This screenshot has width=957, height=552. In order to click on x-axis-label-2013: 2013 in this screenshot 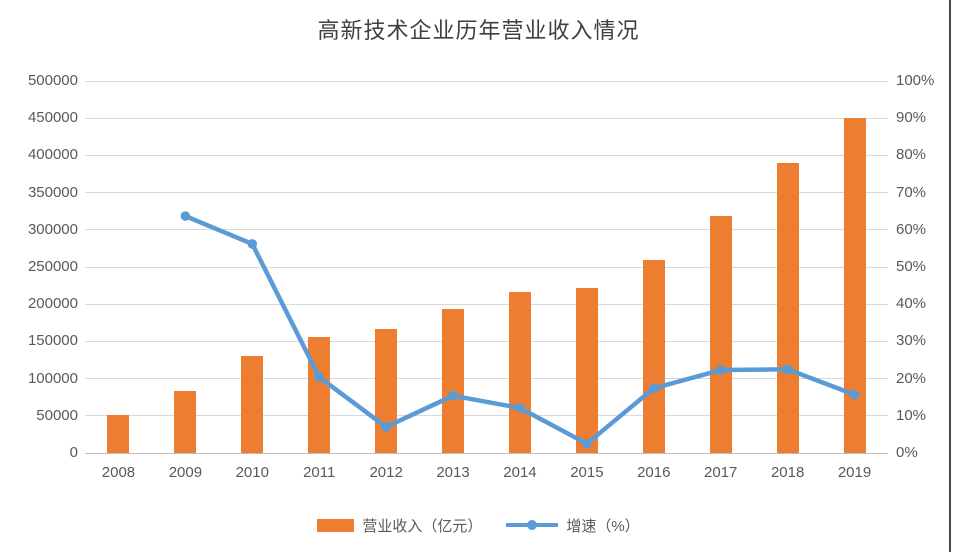, I will do `click(453, 472)`.